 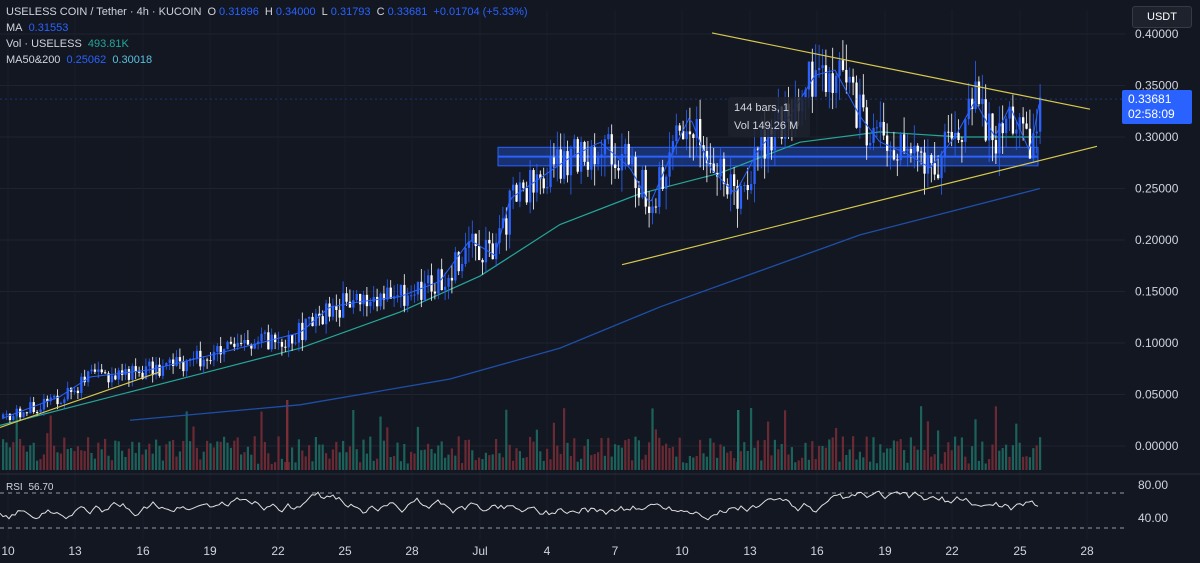 I want to click on currency-unit-badge: USDT, so click(x=1162, y=17).